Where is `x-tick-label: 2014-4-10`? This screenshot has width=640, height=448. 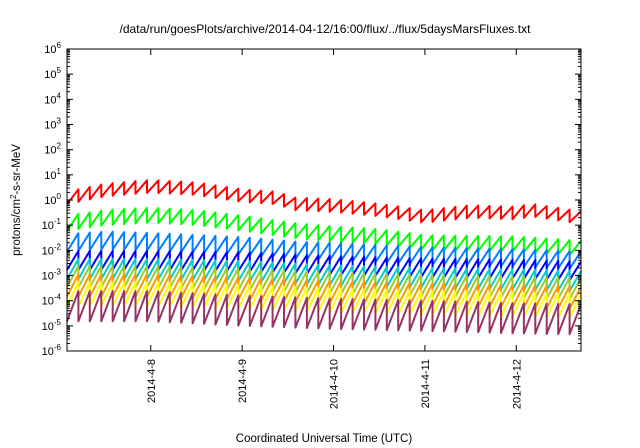
x-tick-label: 2014-4-10 is located at coordinates (335, 384).